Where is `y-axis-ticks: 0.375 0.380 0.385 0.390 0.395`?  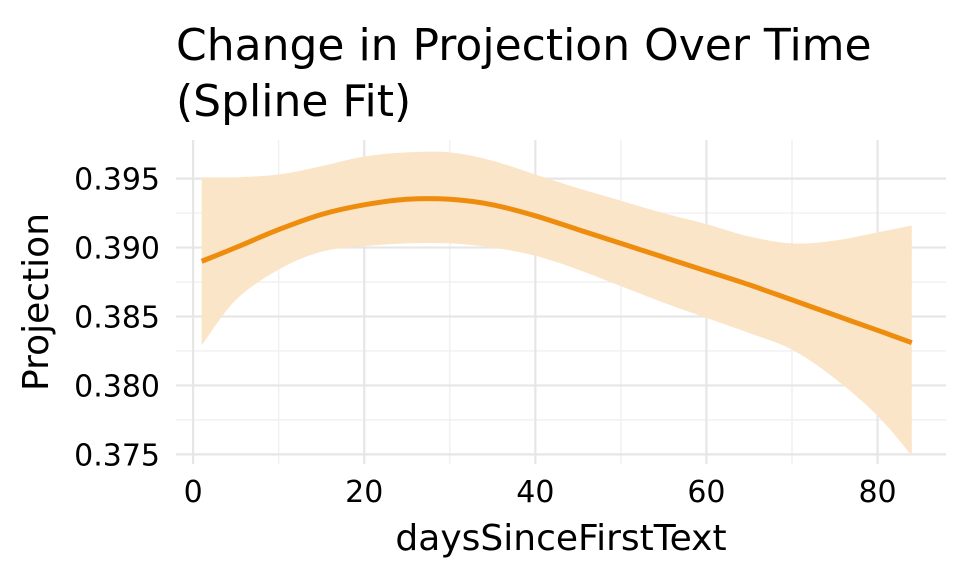
y-axis-ticks: 0.375 0.380 0.385 0.390 0.395 is located at coordinates (117, 318).